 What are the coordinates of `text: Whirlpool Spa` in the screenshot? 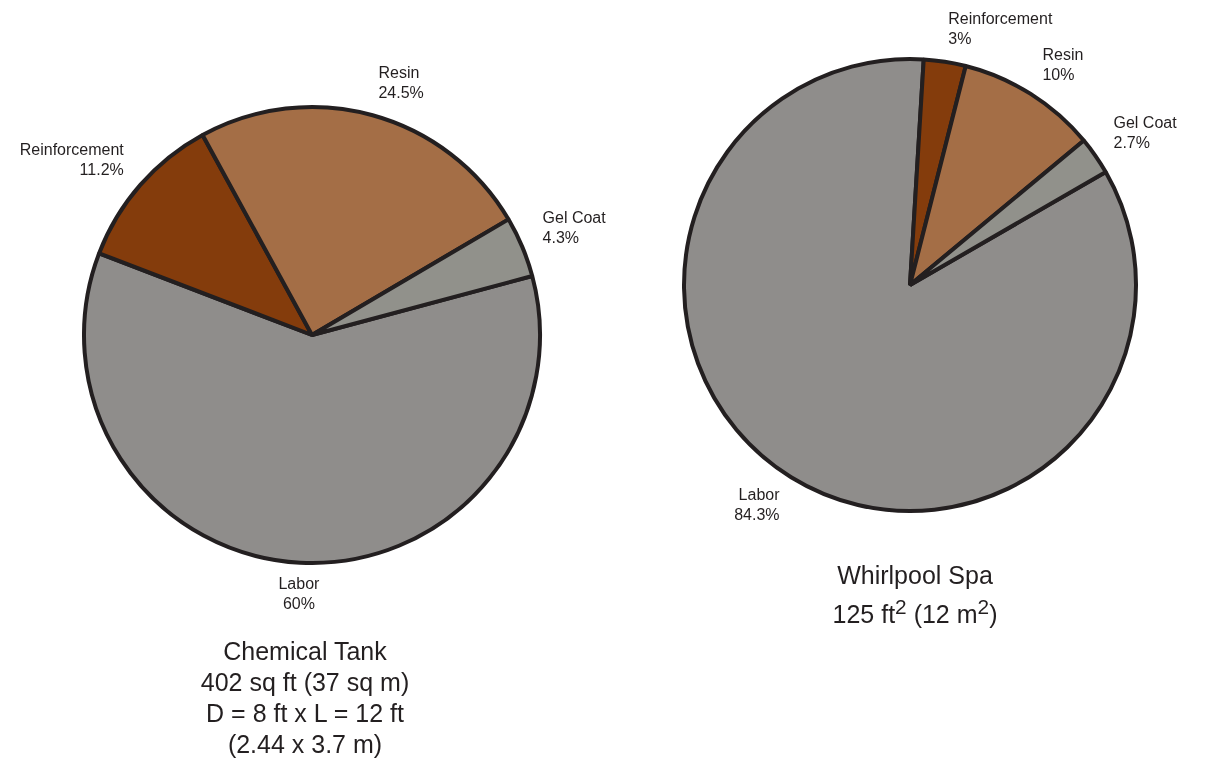 It's located at (915, 575).